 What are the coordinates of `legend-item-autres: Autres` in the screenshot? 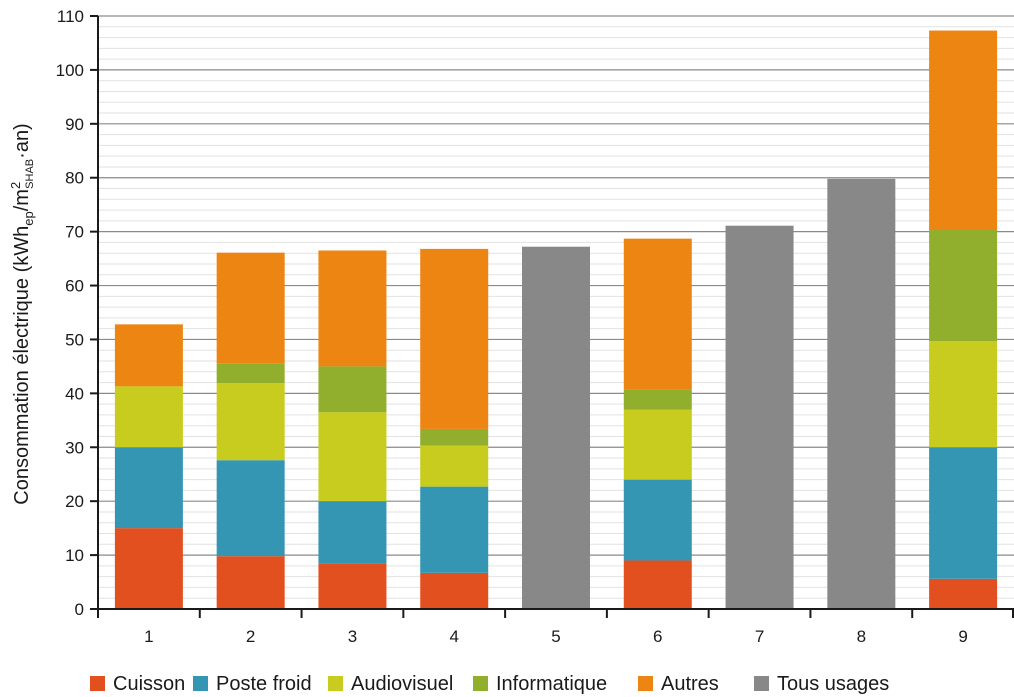 It's located at (678, 684).